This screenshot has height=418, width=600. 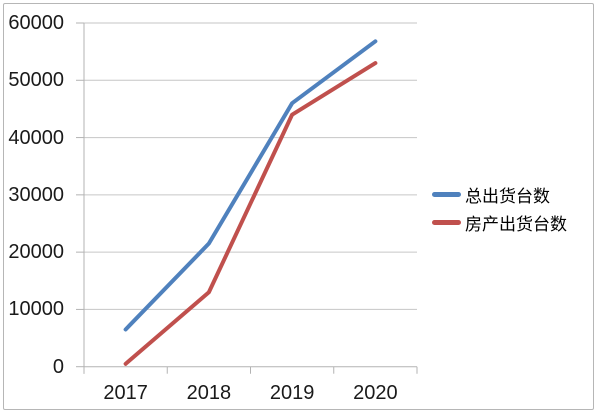 What do you see at coordinates (507, 196) in the screenshot?
I see `legend-label: 总出货台数` at bounding box center [507, 196].